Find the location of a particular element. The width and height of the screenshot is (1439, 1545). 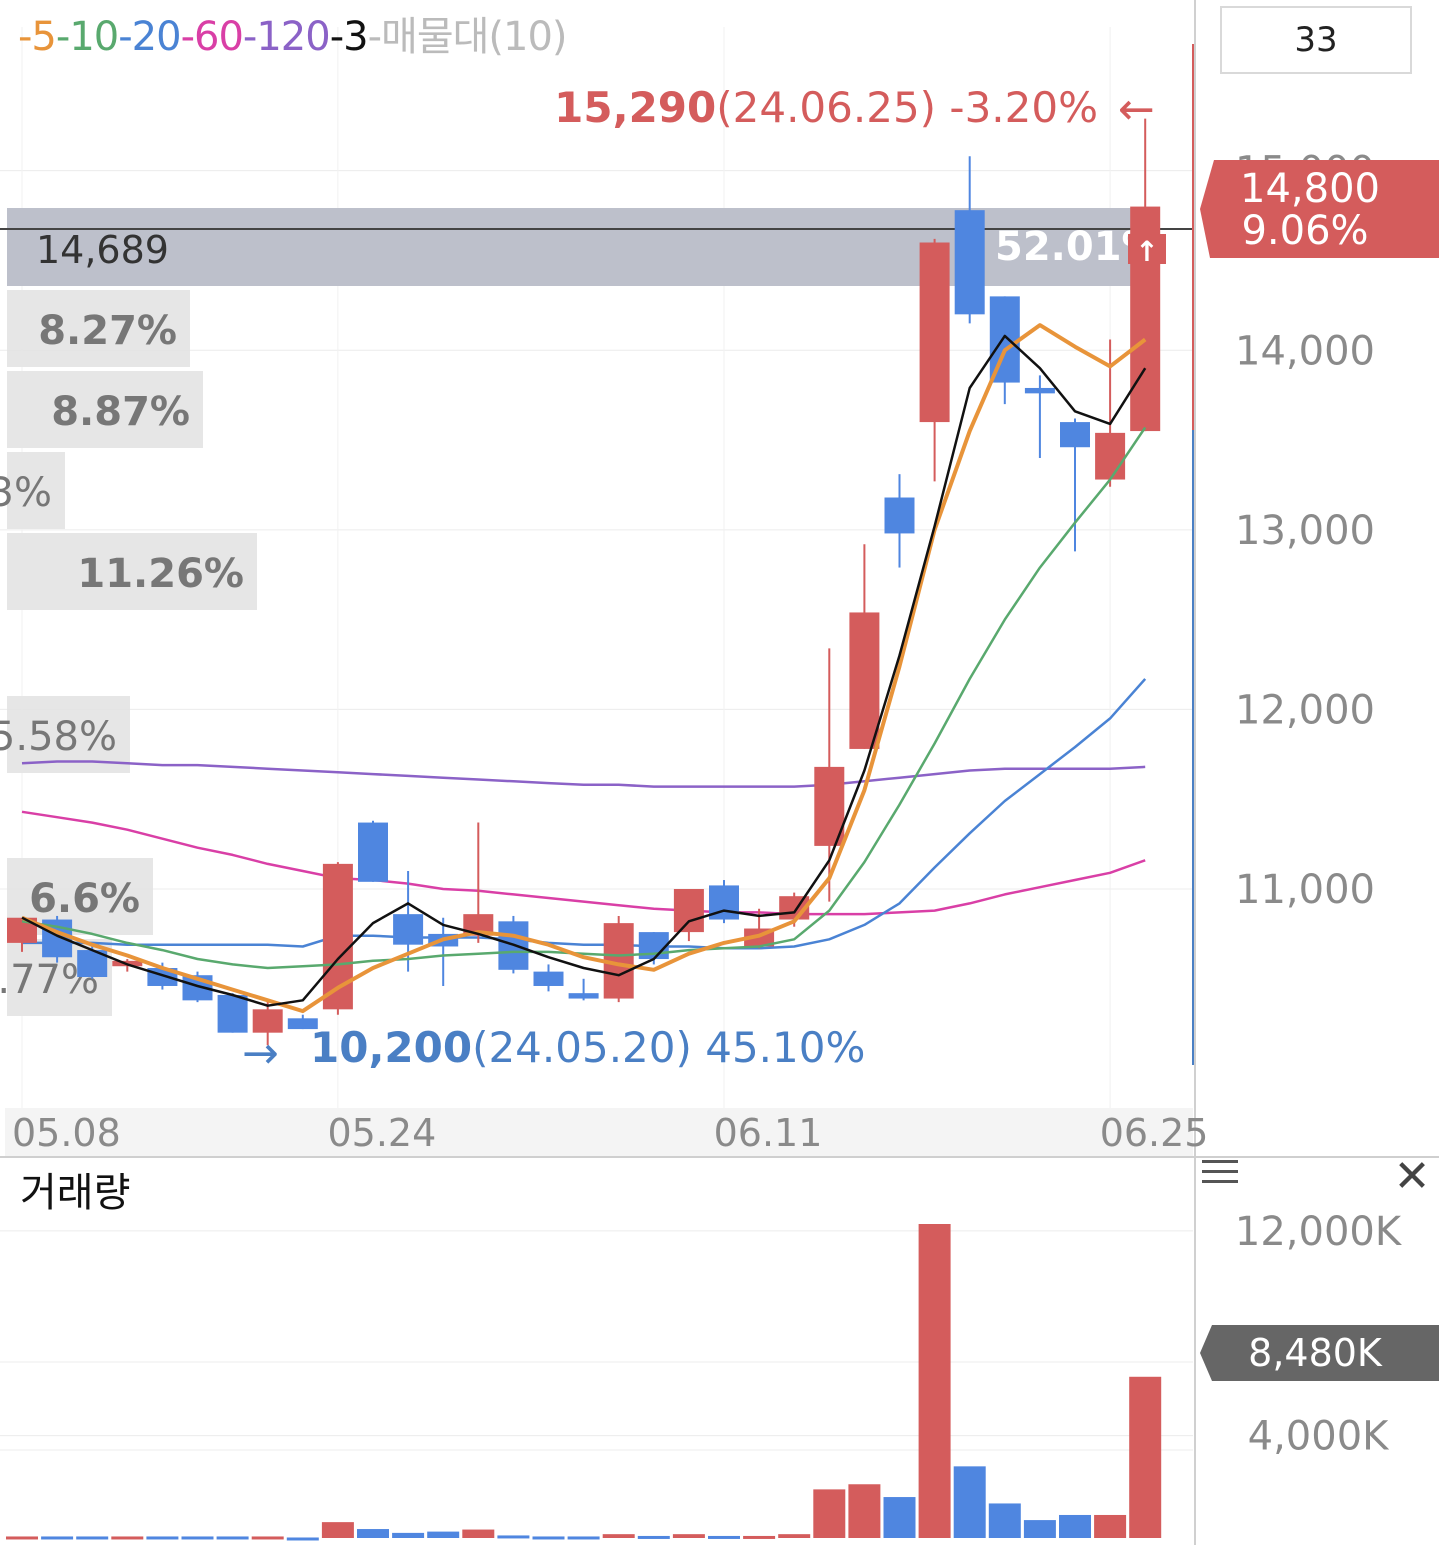

profile-band: 8.87% is located at coordinates (105, 409).